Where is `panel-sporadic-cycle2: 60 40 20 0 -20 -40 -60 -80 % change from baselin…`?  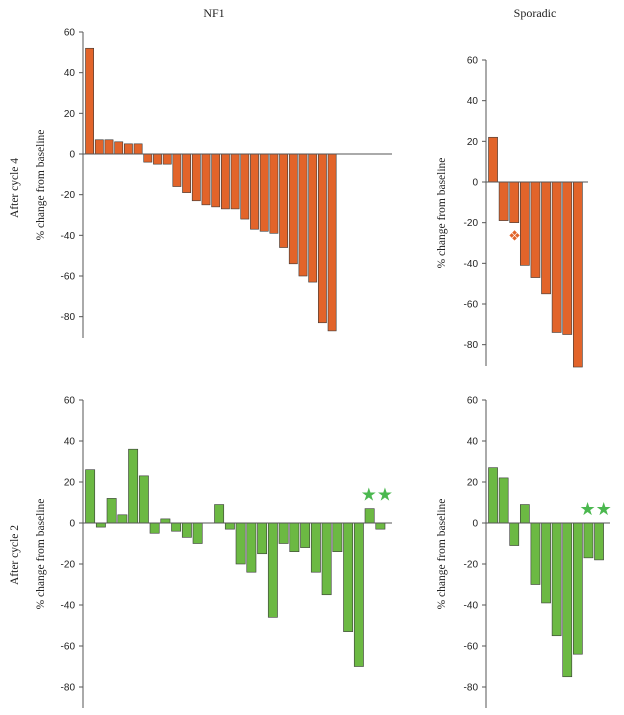 panel-sporadic-cycle2: 60 40 20 0 -20 -40 -60 -80 % change from baselin… is located at coordinates (524, 552).